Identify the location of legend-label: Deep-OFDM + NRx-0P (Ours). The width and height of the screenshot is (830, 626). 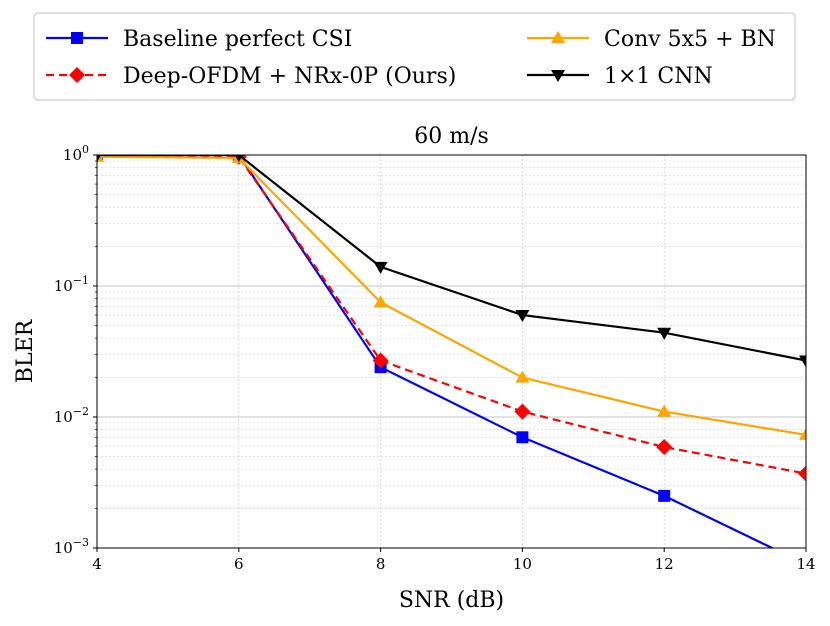
(289, 76).